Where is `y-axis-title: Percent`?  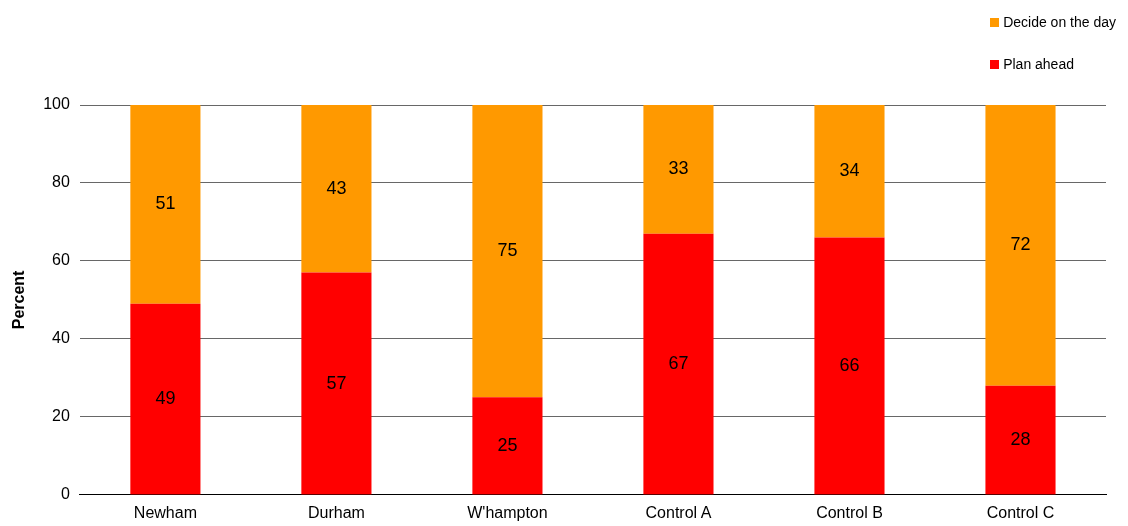 y-axis-title: Percent is located at coordinates (19, 299).